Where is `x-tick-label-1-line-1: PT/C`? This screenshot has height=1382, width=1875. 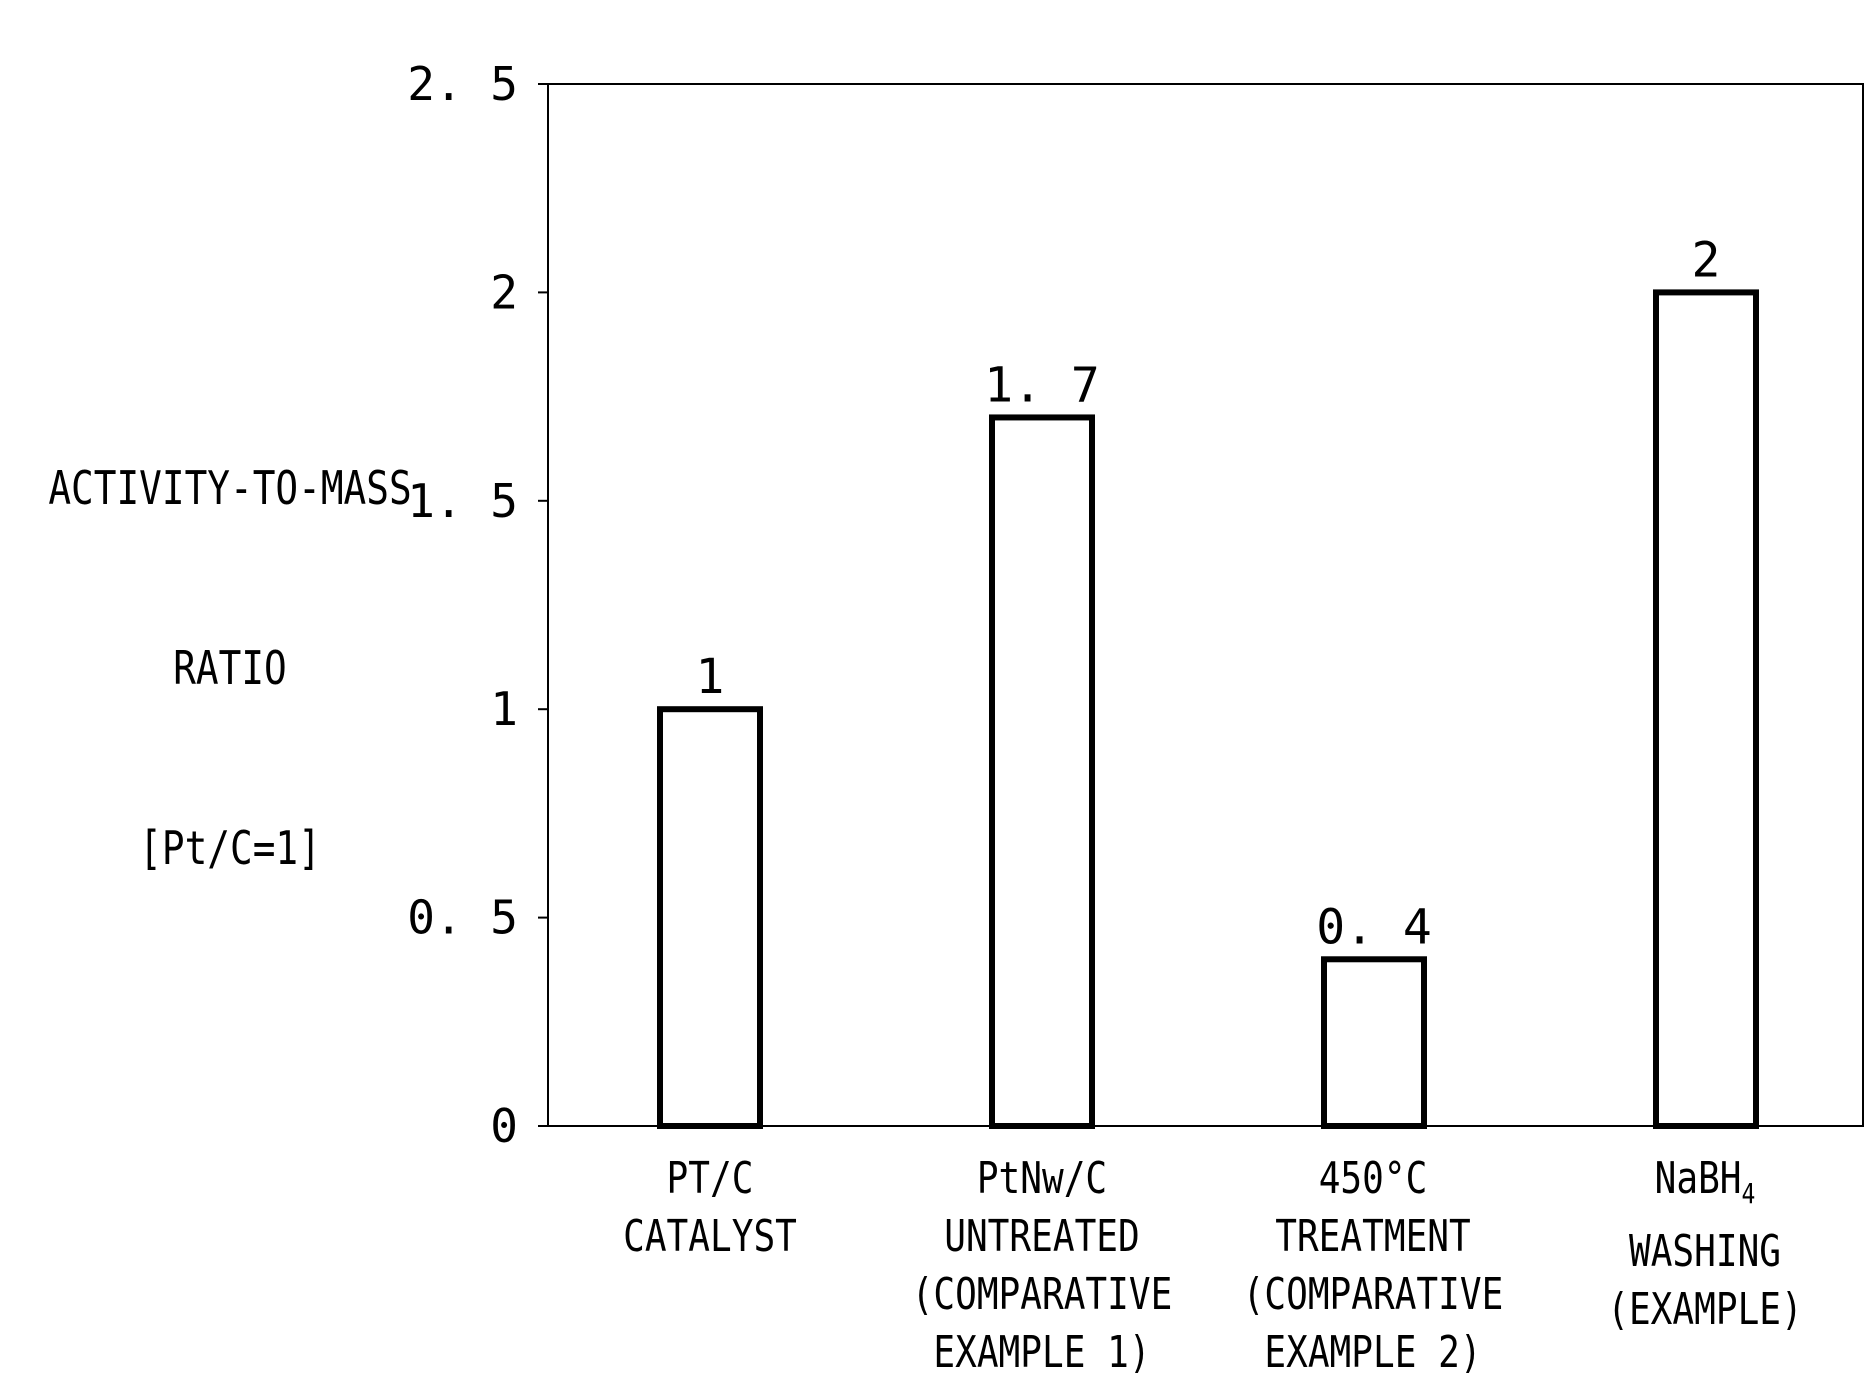
x-tick-label-1-line-1: PT/C is located at coordinates (710, 1179).